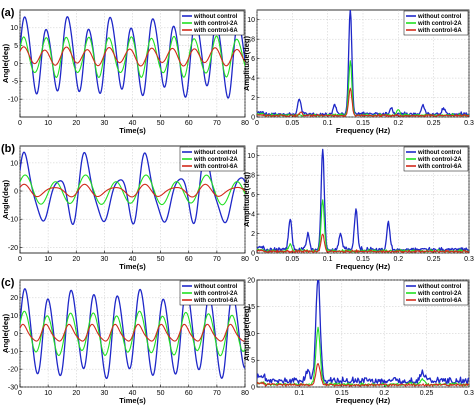 This screenshot has width=474, height=405. I want to click on x-tick-label: 10, so click(48, 123).